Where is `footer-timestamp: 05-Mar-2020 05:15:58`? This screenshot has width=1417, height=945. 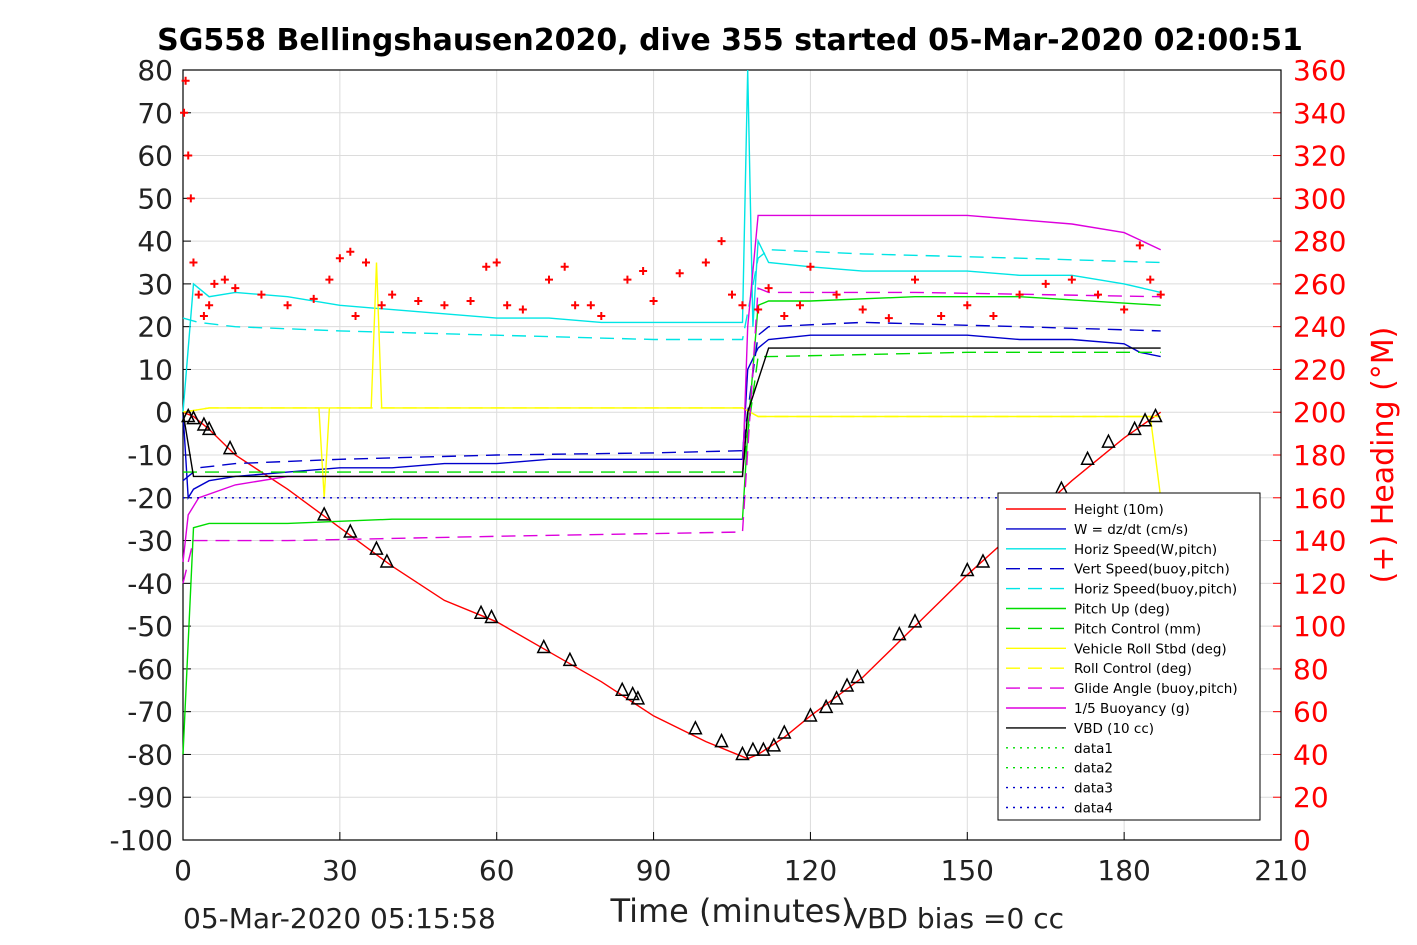 footer-timestamp: 05-Mar-2020 05:15:58 is located at coordinates (339, 918).